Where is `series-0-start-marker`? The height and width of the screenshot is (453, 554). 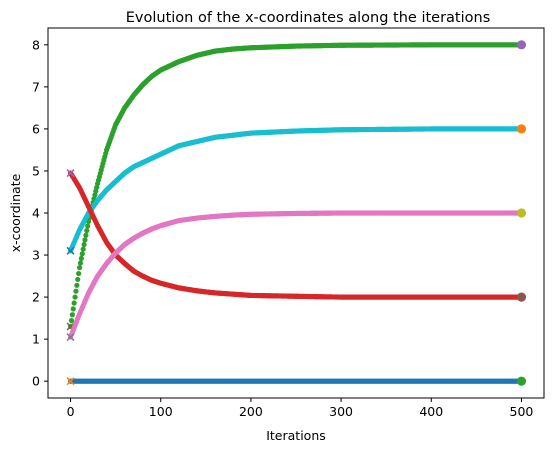 series-0-start-marker is located at coordinates (70, 381).